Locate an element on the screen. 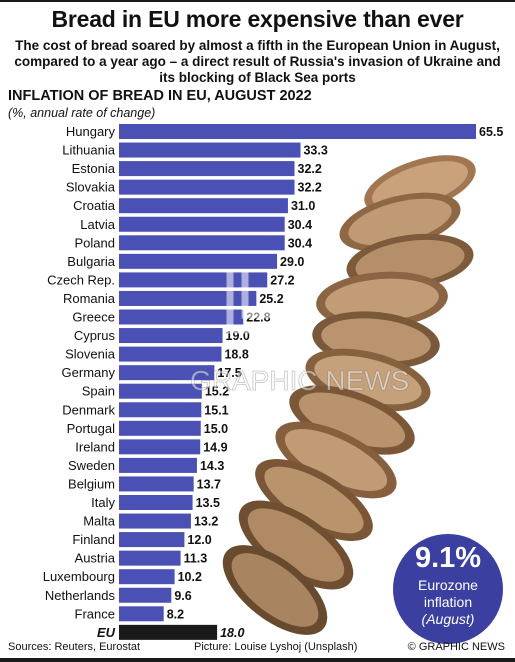  bar-eu is located at coordinates (168, 632).